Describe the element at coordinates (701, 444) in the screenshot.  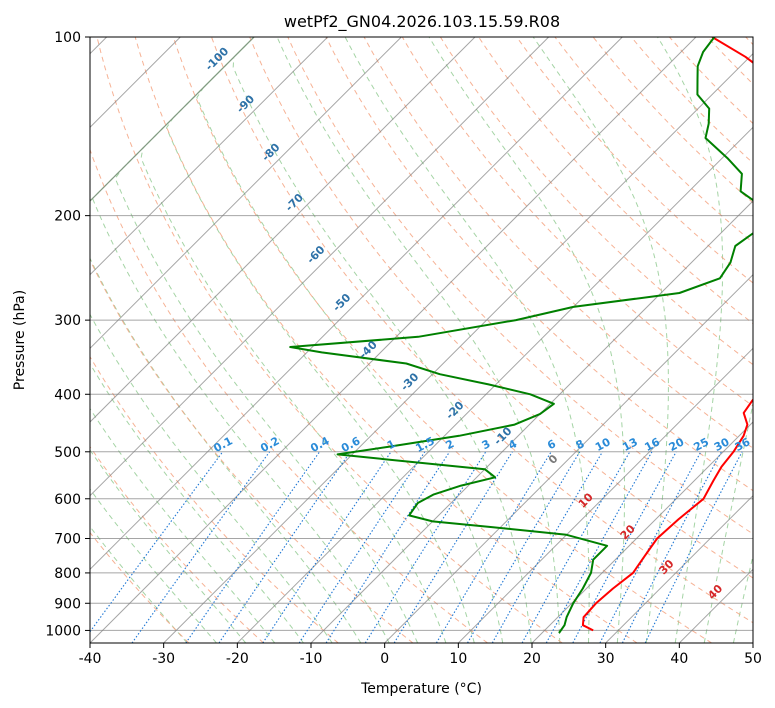
I see `mixing-ratio-label: 25` at that location.